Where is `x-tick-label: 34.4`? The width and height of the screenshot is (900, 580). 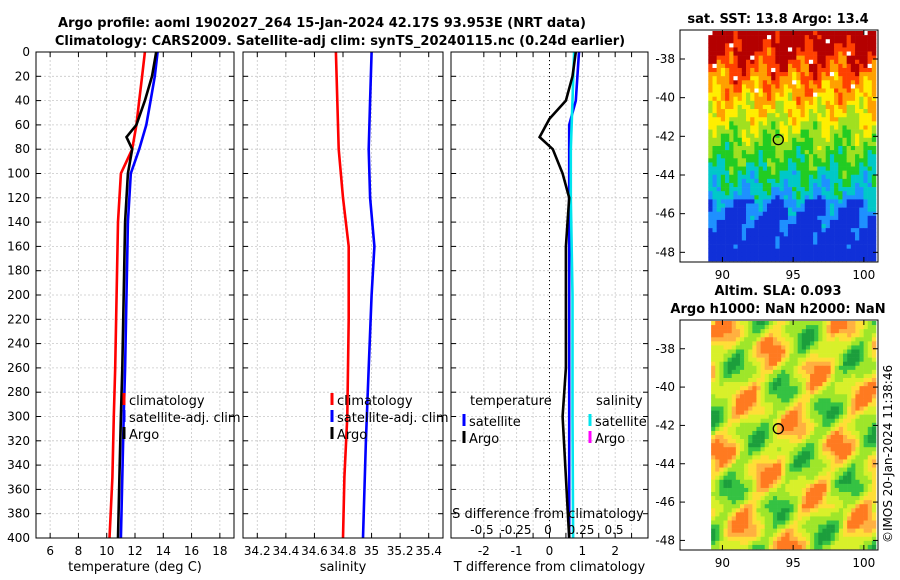 x-tick-label: 34.4 is located at coordinates (285, 551).